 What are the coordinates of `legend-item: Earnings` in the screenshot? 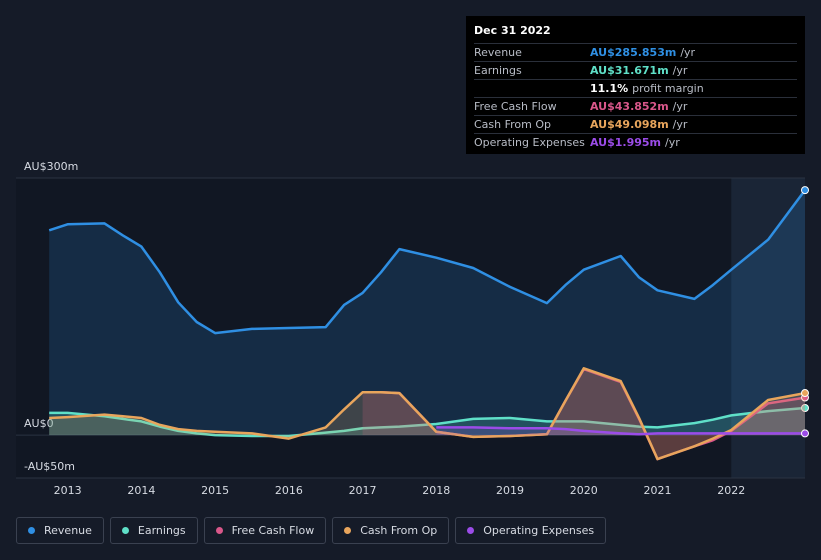 It's located at (153, 530).